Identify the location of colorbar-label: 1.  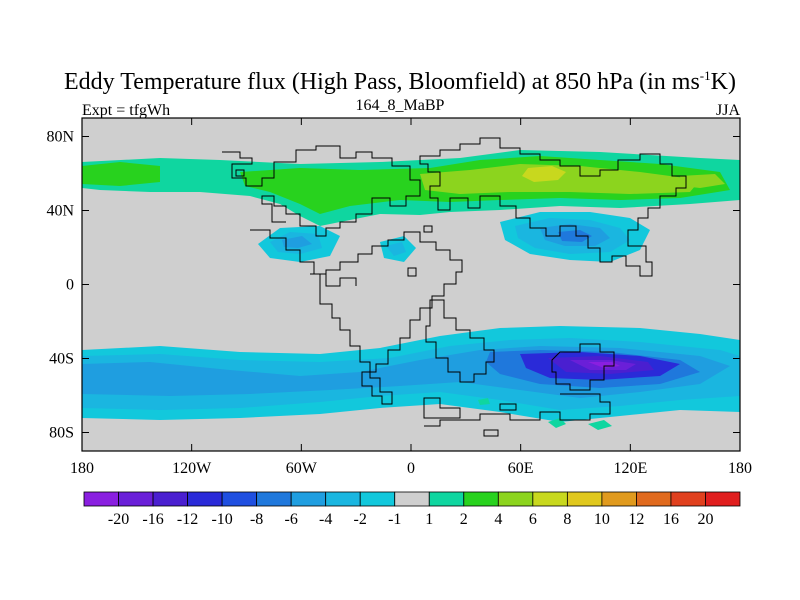
(429, 519).